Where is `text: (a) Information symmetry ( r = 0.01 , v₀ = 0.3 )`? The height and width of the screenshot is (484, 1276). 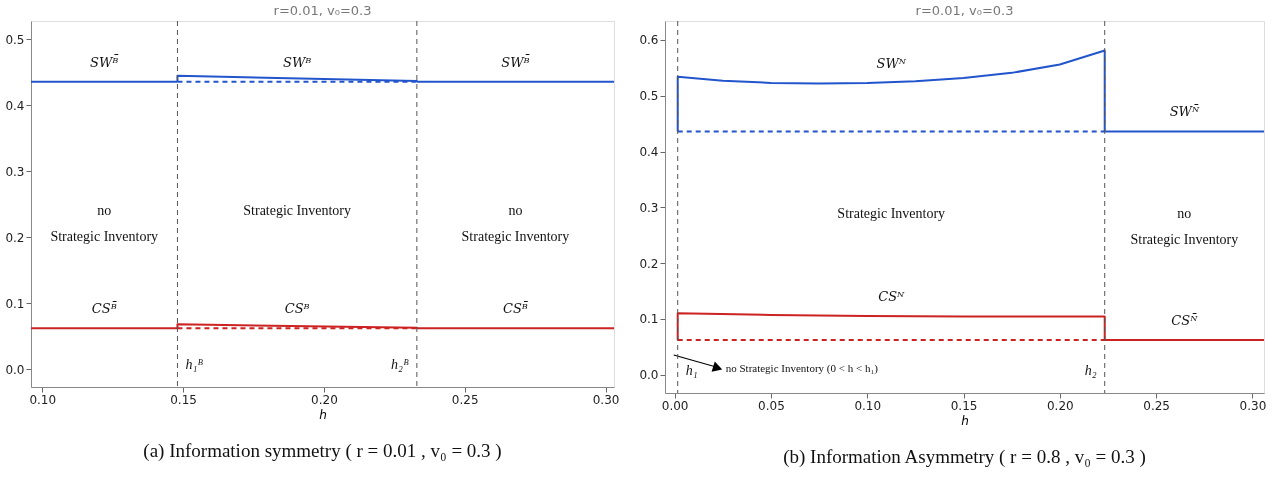
text: (a) Information symmetry ( r = 0.01 , v₀ = 0.3 ) is located at coordinates (322, 451).